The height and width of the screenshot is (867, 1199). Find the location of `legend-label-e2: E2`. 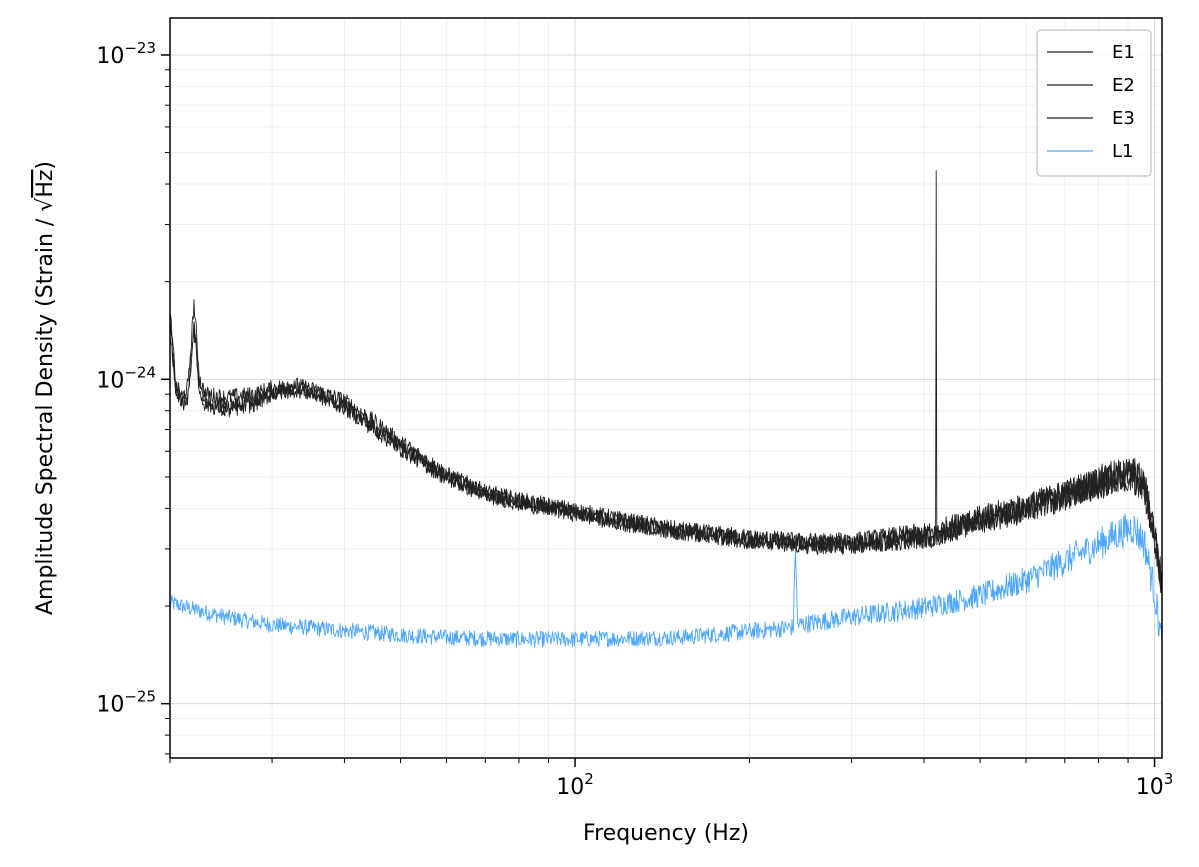

legend-label-e2: E2 is located at coordinates (1123, 85).